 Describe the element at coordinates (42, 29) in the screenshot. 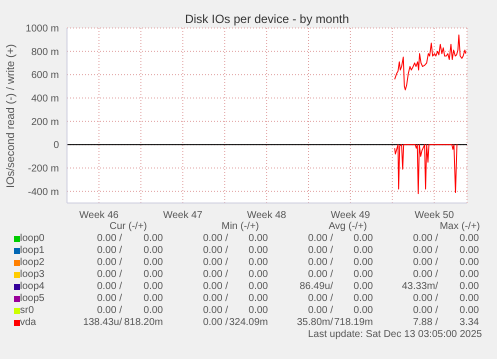

I see `y-tick-label: 1000 m` at that location.